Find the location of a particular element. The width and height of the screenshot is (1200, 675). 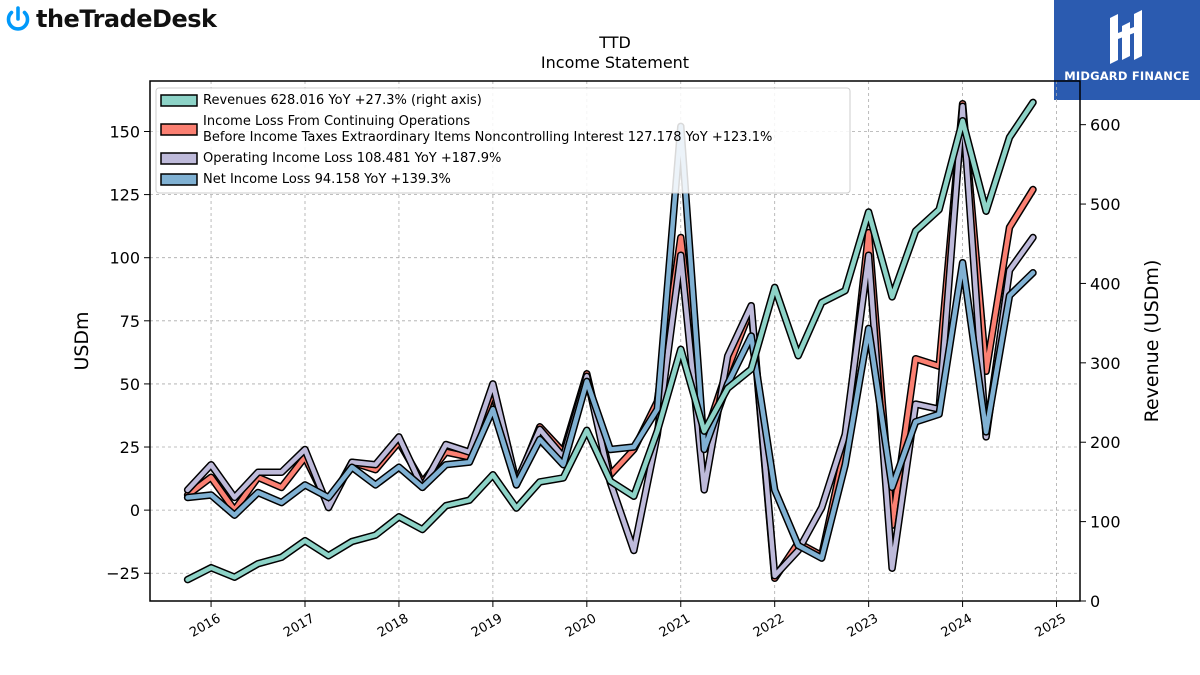

badge-text: MIDGARD FINANCE is located at coordinates (1127, 76).